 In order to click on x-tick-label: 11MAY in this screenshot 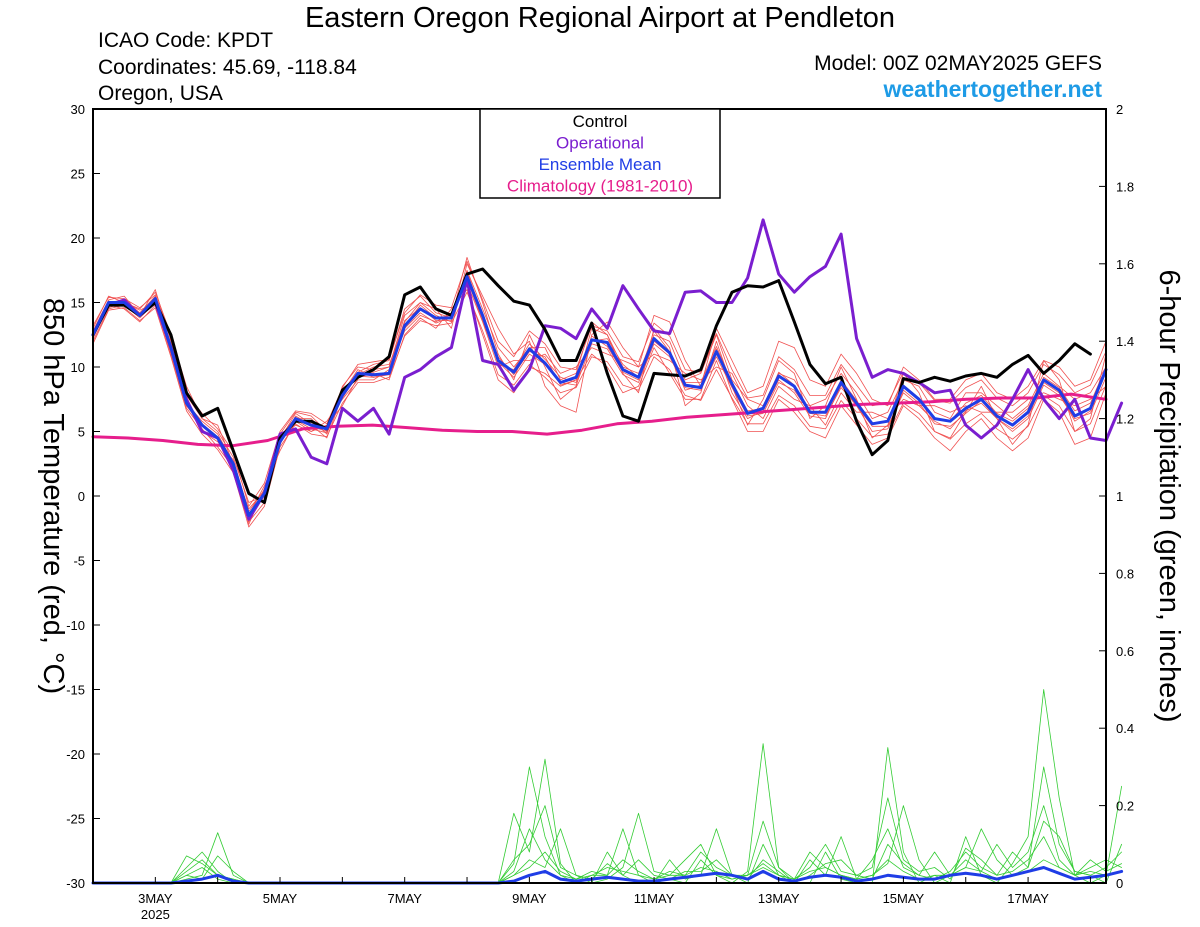, I will do `click(654, 898)`.